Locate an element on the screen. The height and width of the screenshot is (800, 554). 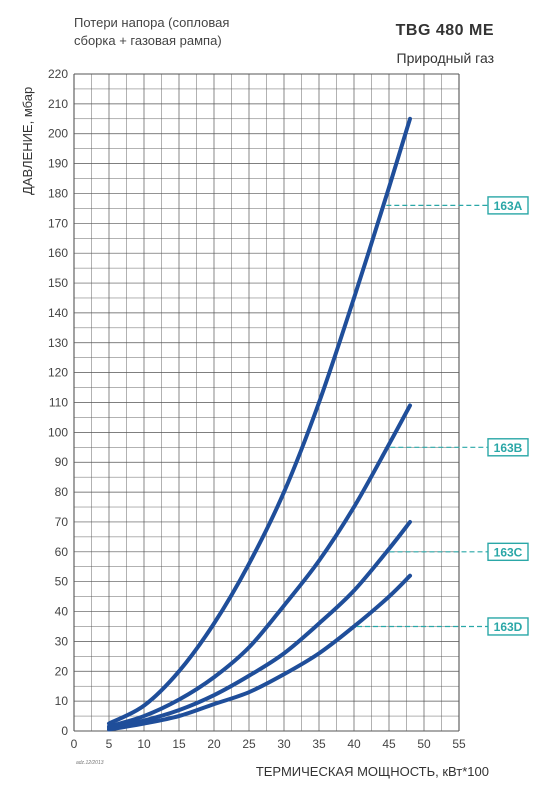
label-box-163b is located at coordinates (508, 447).